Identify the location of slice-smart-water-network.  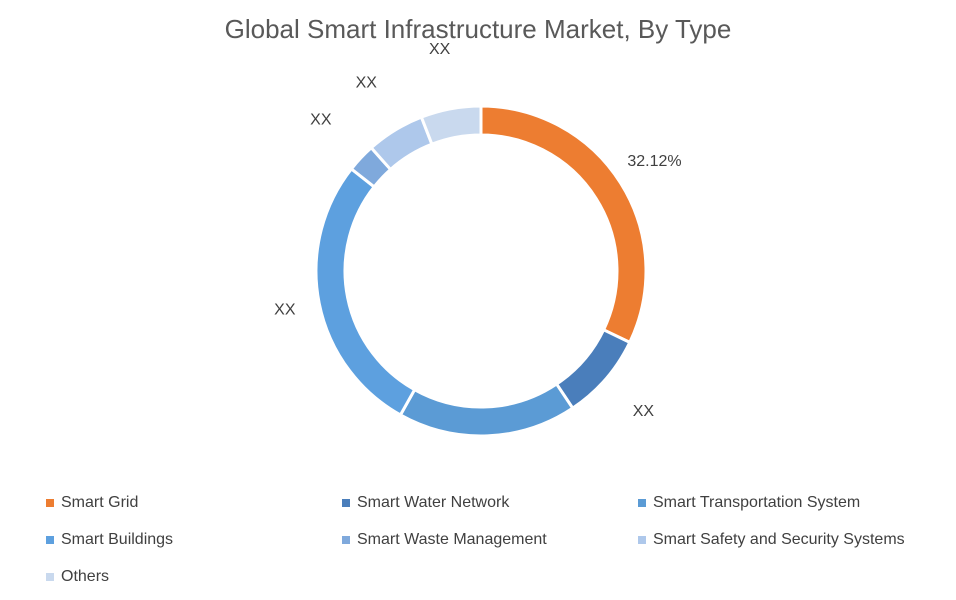
(593, 369).